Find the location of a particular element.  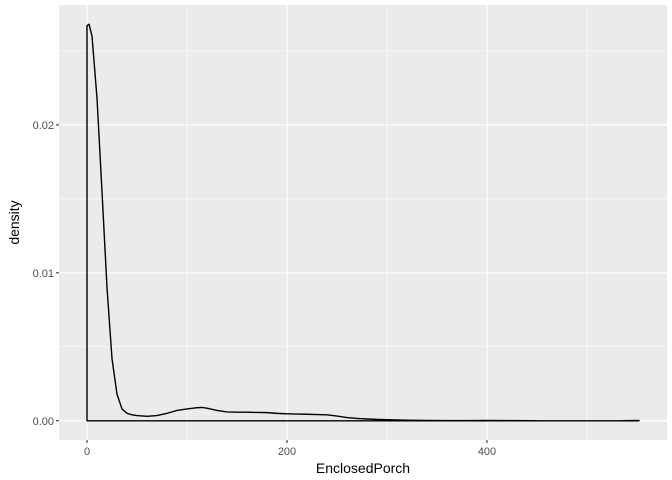

y-axis-title: density is located at coordinates (14, 222).